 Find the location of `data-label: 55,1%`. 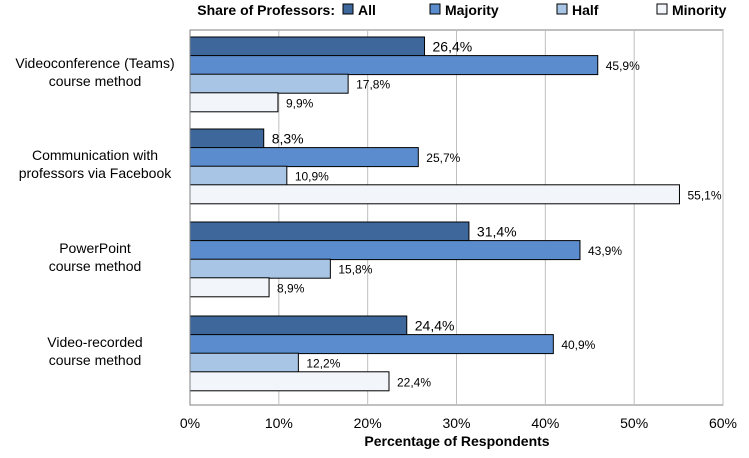

data-label: 55,1% is located at coordinates (704, 195).